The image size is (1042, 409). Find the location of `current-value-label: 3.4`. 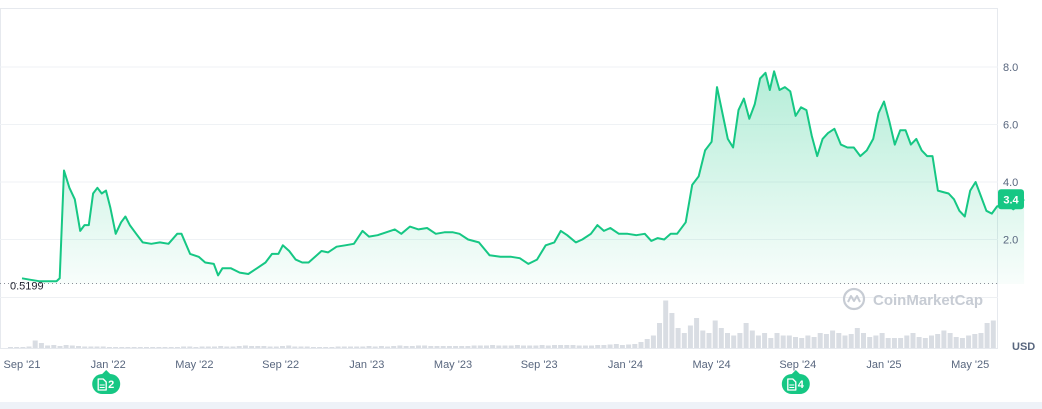

current-value-label: 3.4 is located at coordinates (1011, 200).